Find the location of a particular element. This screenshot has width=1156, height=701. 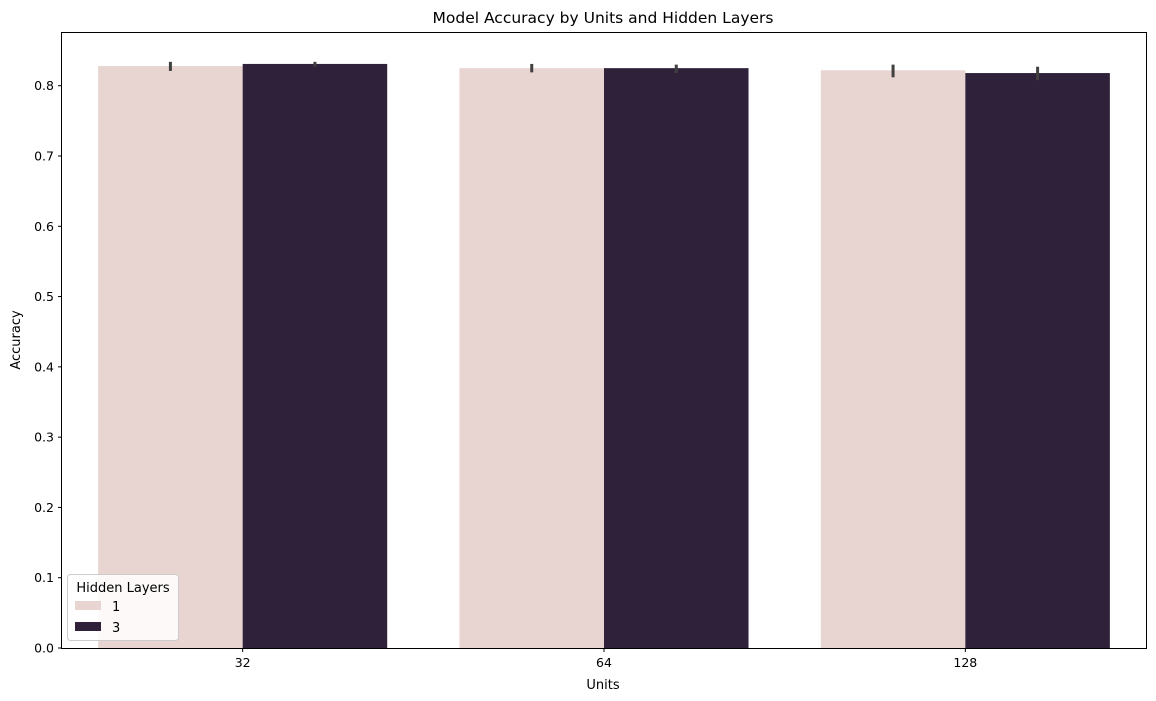

legend-label-3: 3 is located at coordinates (116, 628).